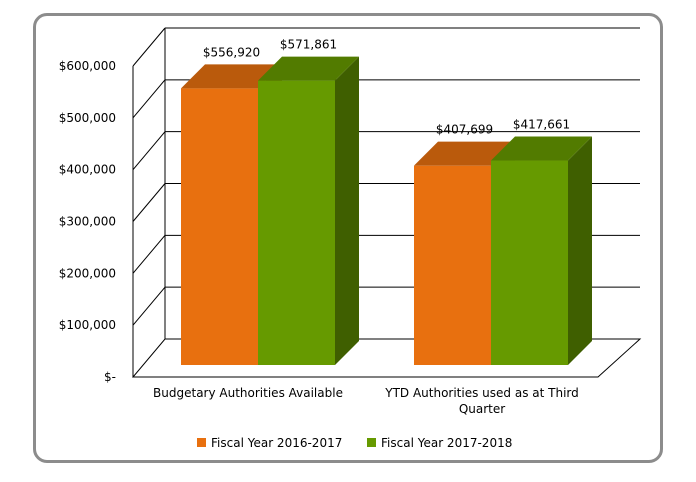 This screenshot has width=696, height=482. What do you see at coordinates (541, 125) in the screenshot?
I see `data-label: $417,661` at bounding box center [541, 125].